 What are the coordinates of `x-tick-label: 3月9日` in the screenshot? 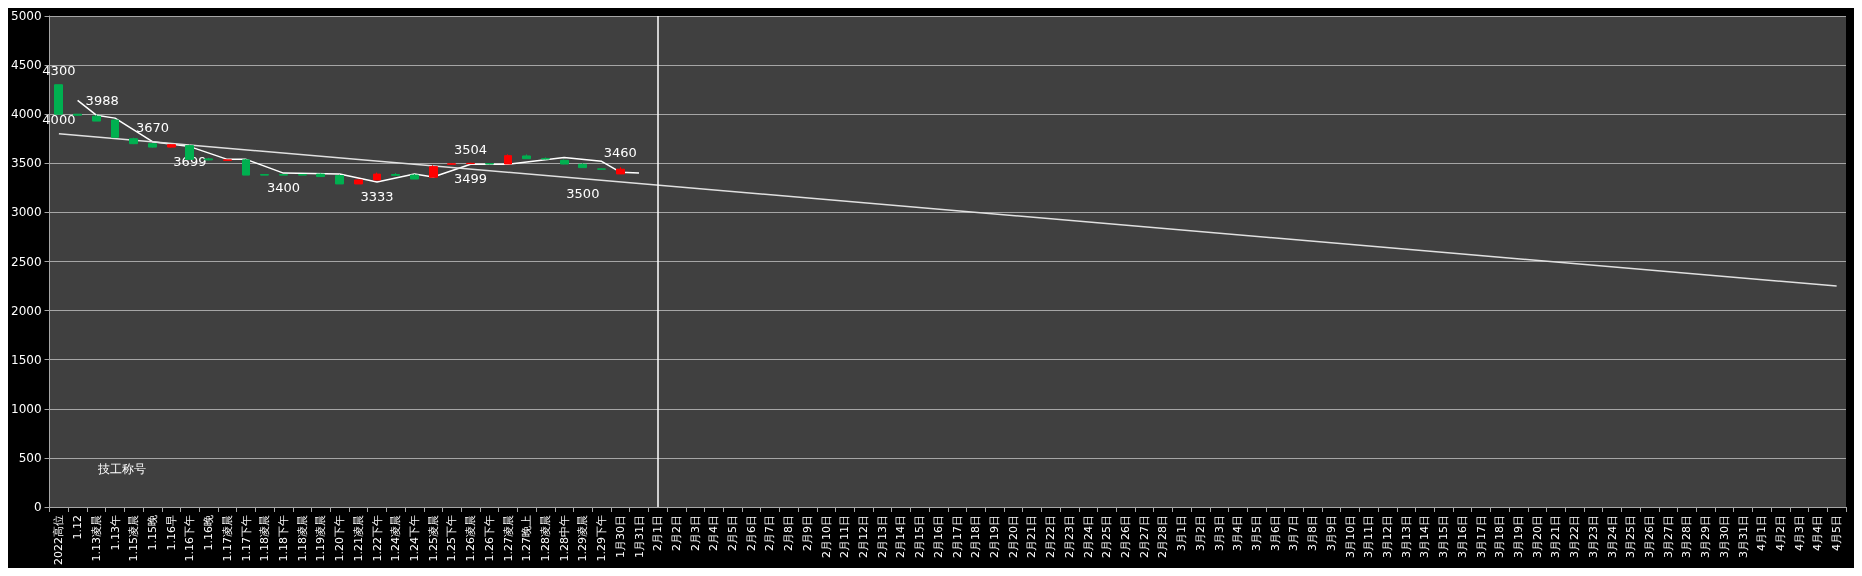 It's located at (1331, 533).